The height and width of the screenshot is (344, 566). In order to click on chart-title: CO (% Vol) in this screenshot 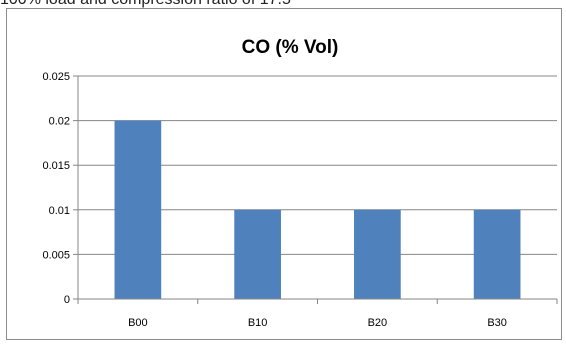, I will do `click(290, 47)`.